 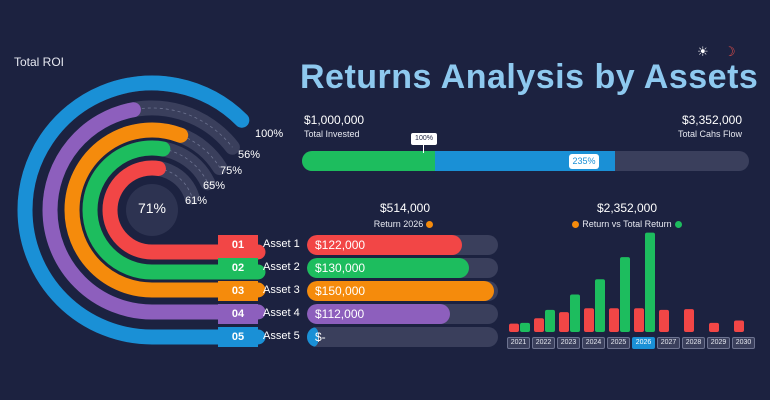 I want to click on year-tab-2022: 2022, so click(x=543, y=343).